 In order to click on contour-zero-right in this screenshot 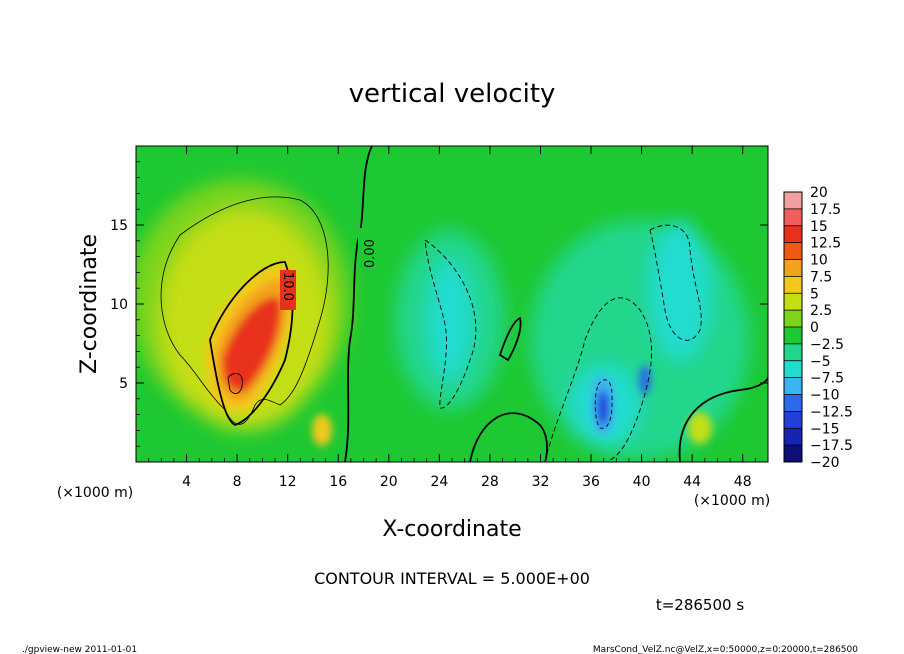, I will do `click(723, 418)`.